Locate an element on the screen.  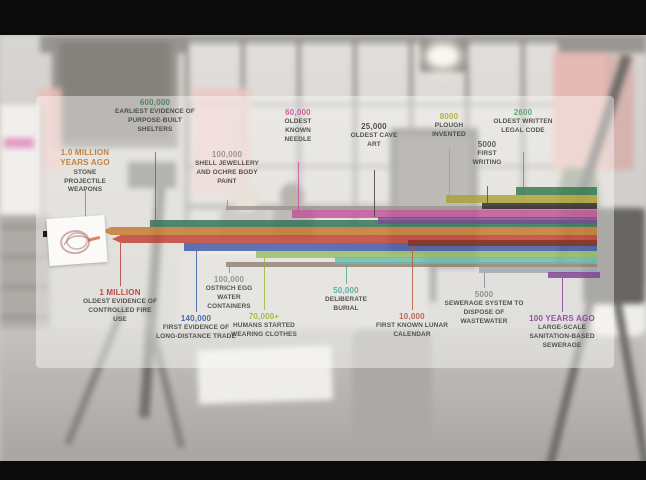
wall-monitor-screen is located at coordinates (115, 91).